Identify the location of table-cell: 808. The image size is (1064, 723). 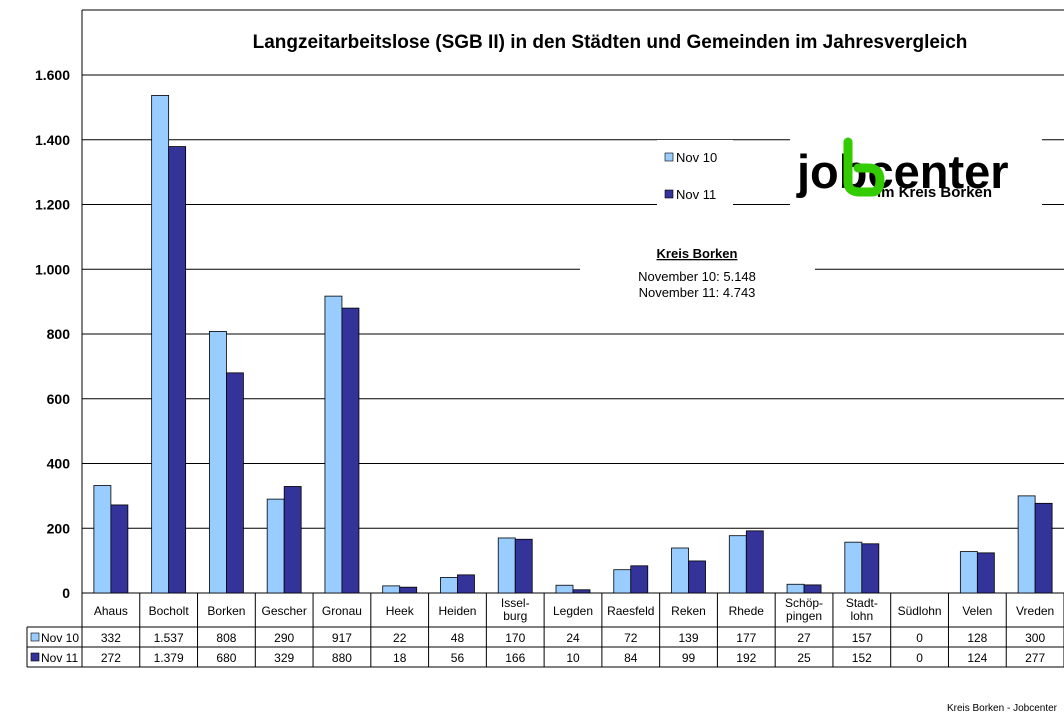
(226, 638).